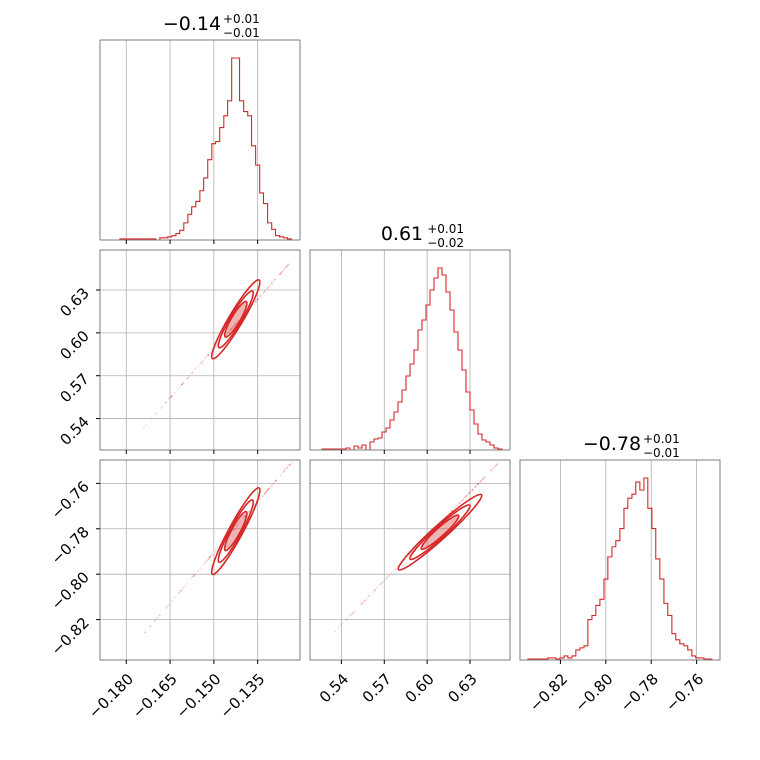 The height and width of the screenshot is (760, 760). Describe the element at coordinates (241, 33) in the screenshot. I see `param-title-minus-1: −0.01` at that location.